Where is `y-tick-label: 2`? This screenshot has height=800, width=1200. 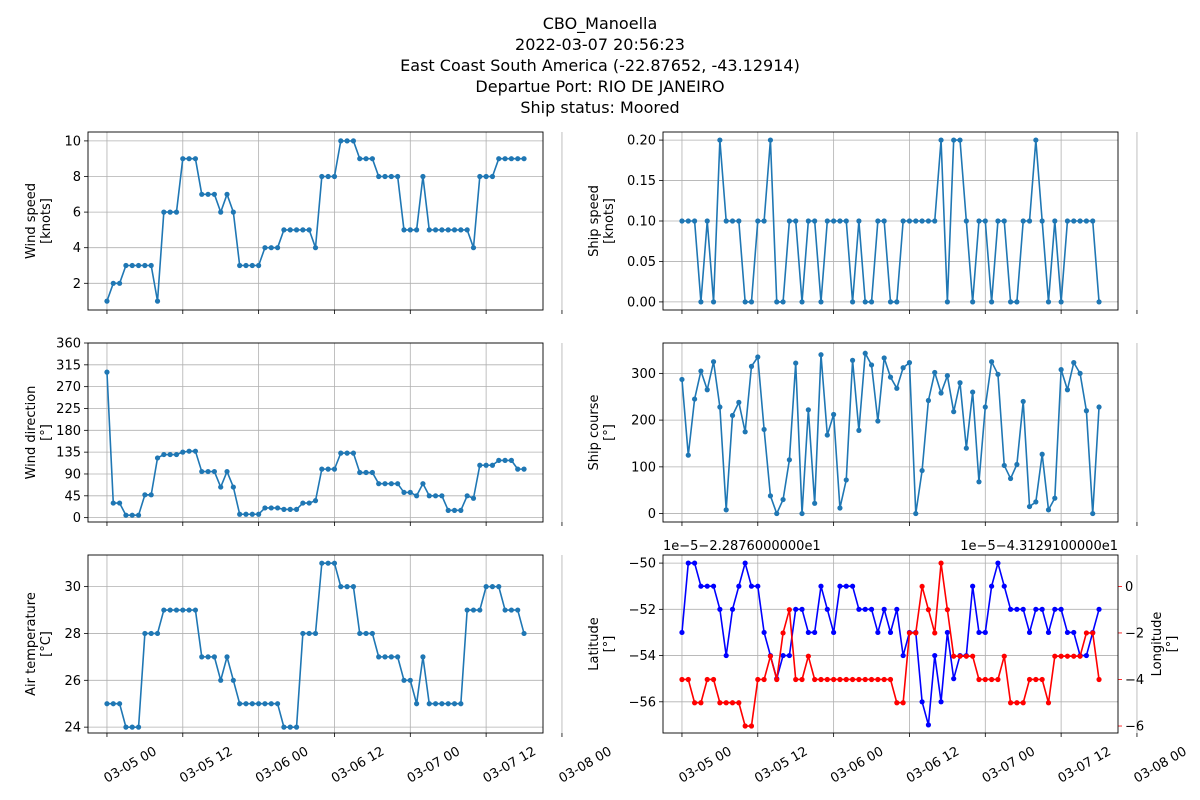 y-tick-label: 2 is located at coordinates (77, 284).